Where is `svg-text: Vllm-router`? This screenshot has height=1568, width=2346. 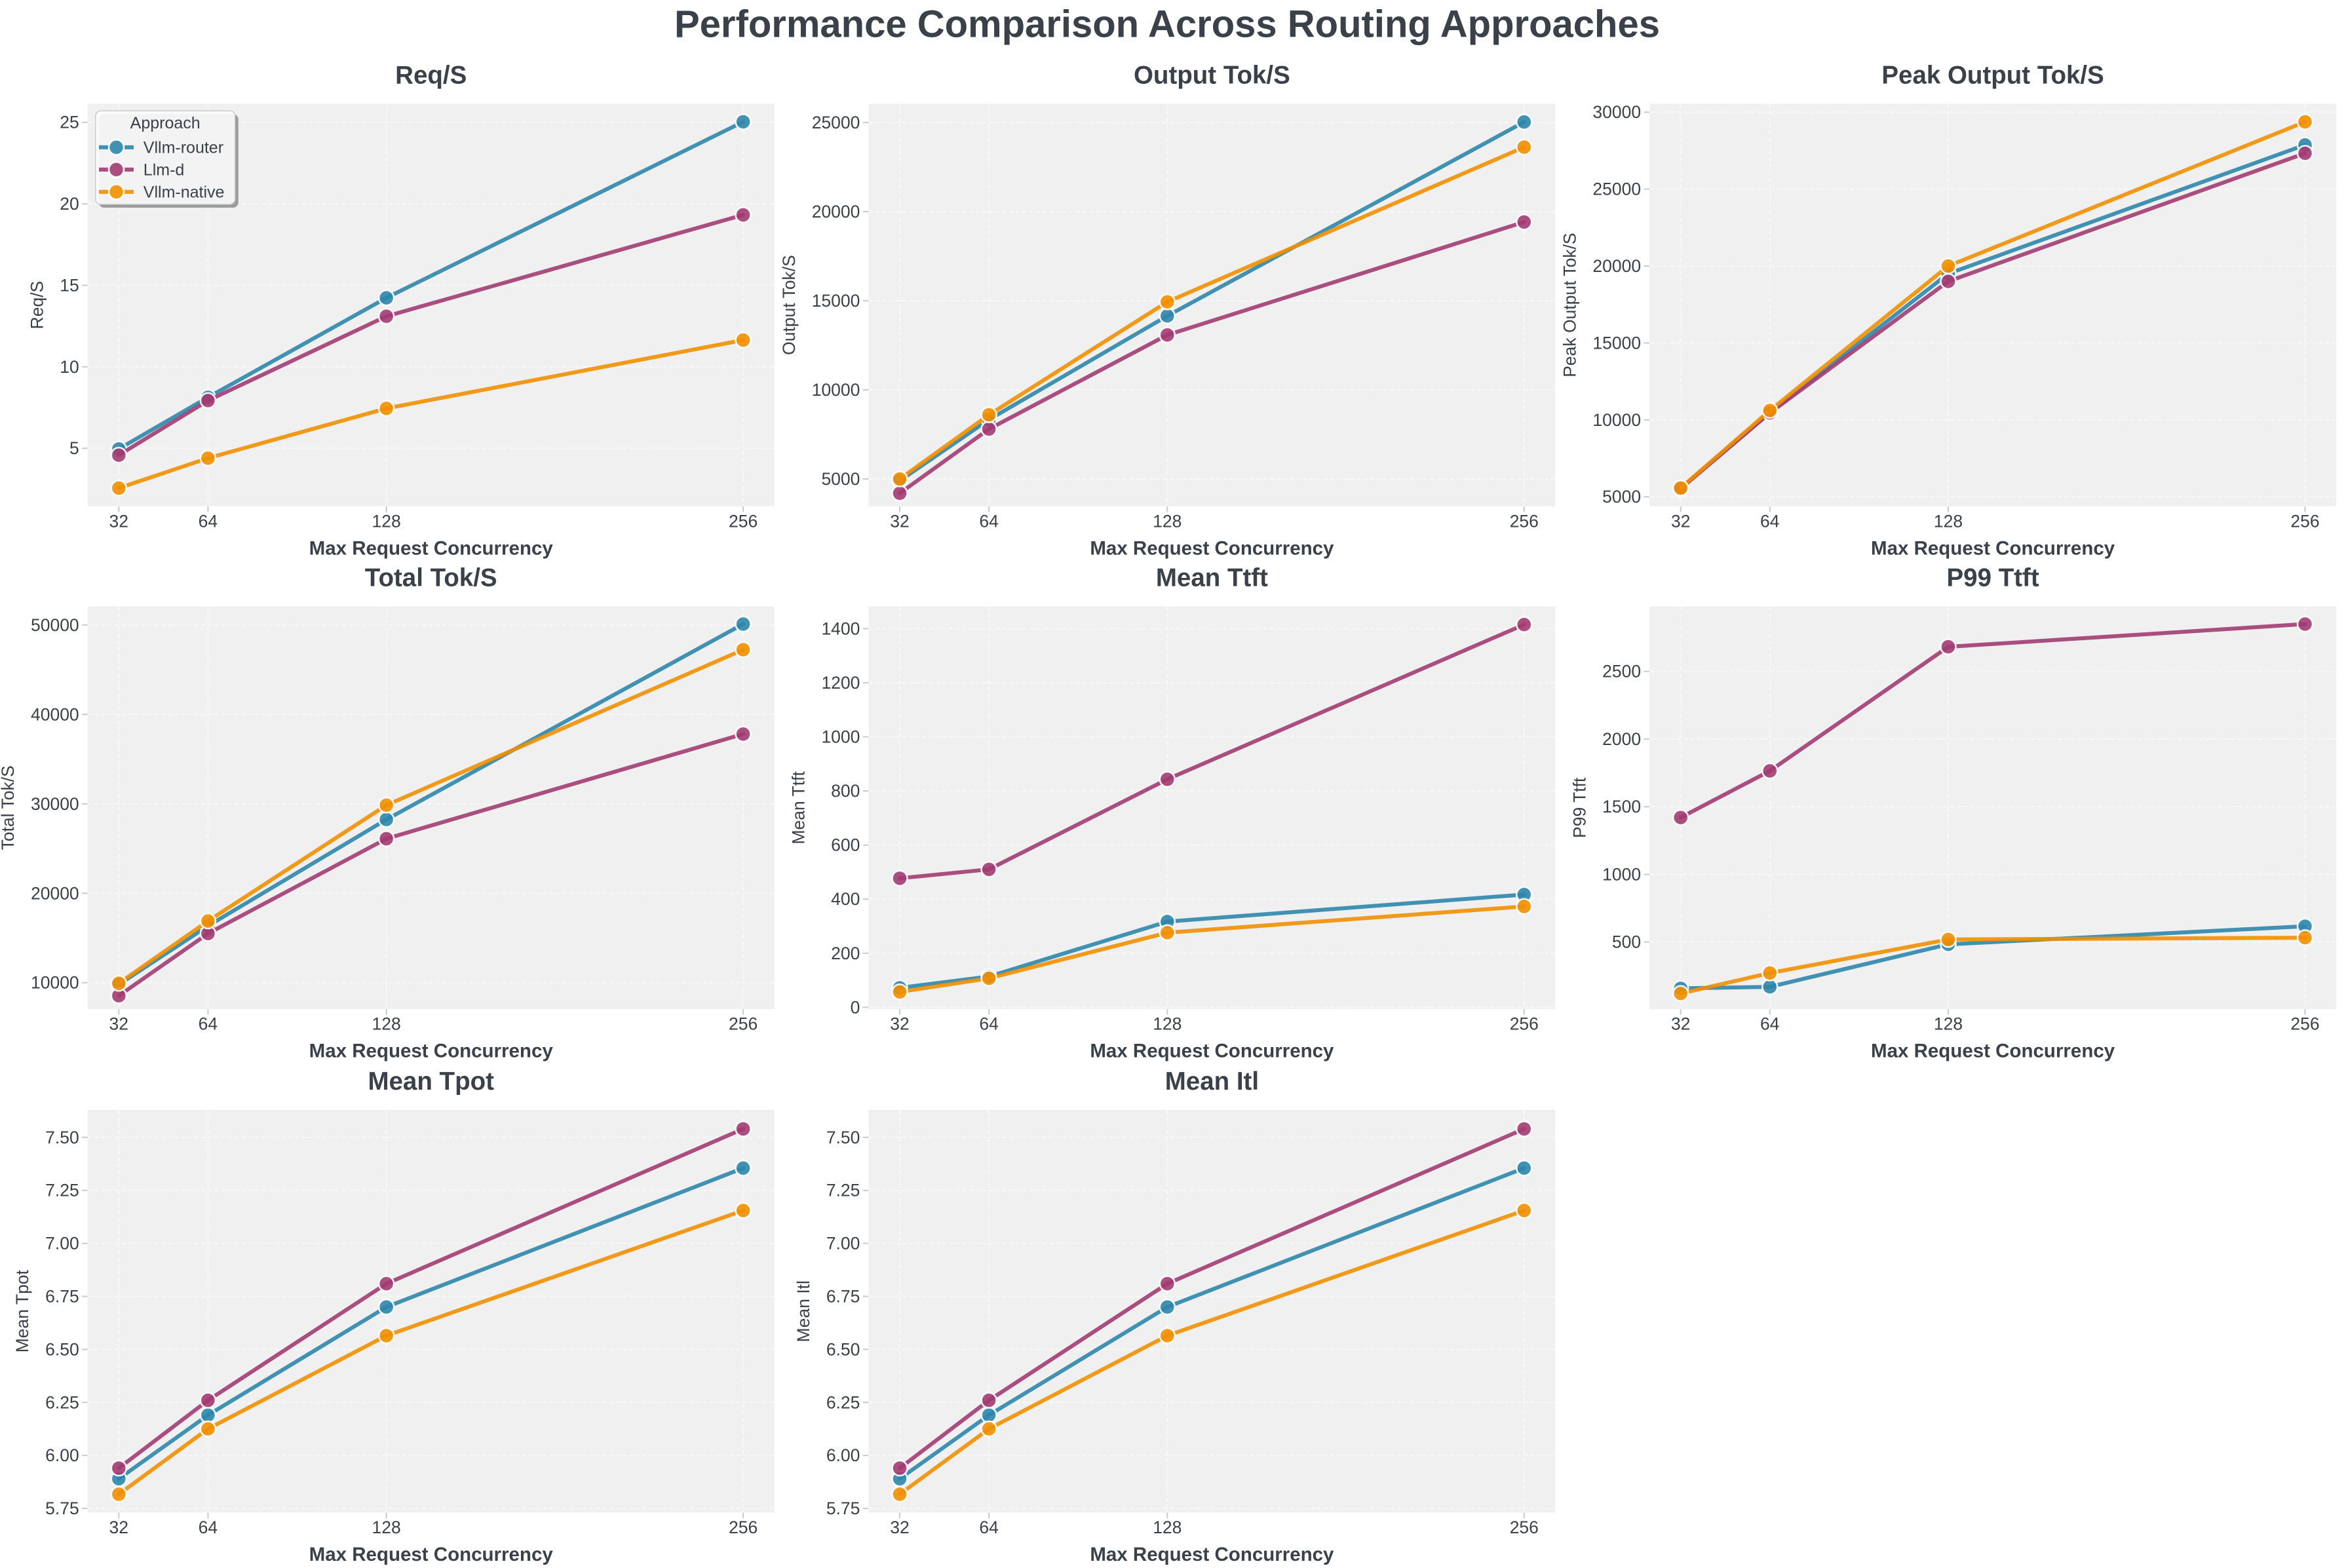
svg-text: Vllm-router is located at coordinates (183, 147).